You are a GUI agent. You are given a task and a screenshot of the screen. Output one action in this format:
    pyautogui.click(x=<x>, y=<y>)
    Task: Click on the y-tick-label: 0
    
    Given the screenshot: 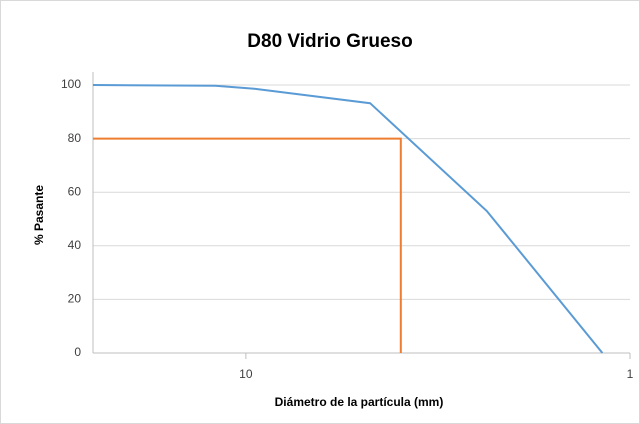 What is the action you would take?
    pyautogui.click(x=77, y=352)
    